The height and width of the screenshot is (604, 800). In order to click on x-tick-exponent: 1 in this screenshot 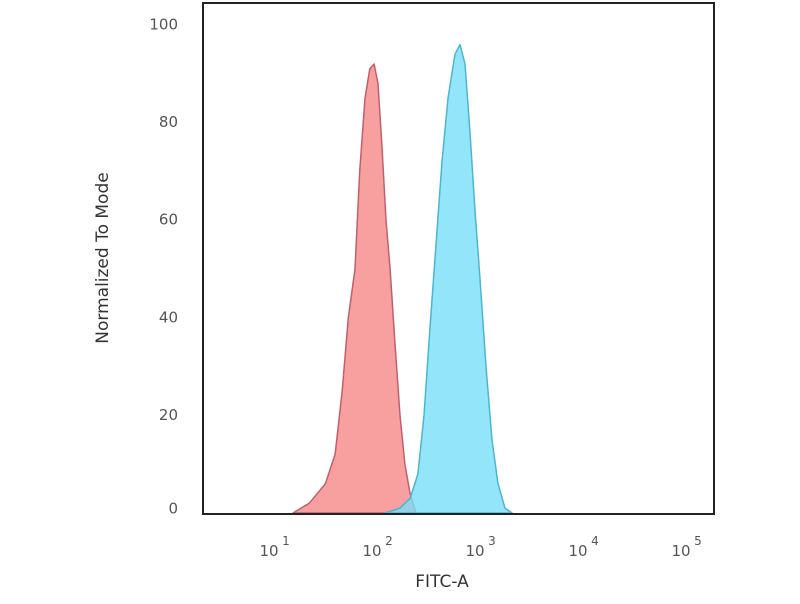, I will do `click(286, 541)`.